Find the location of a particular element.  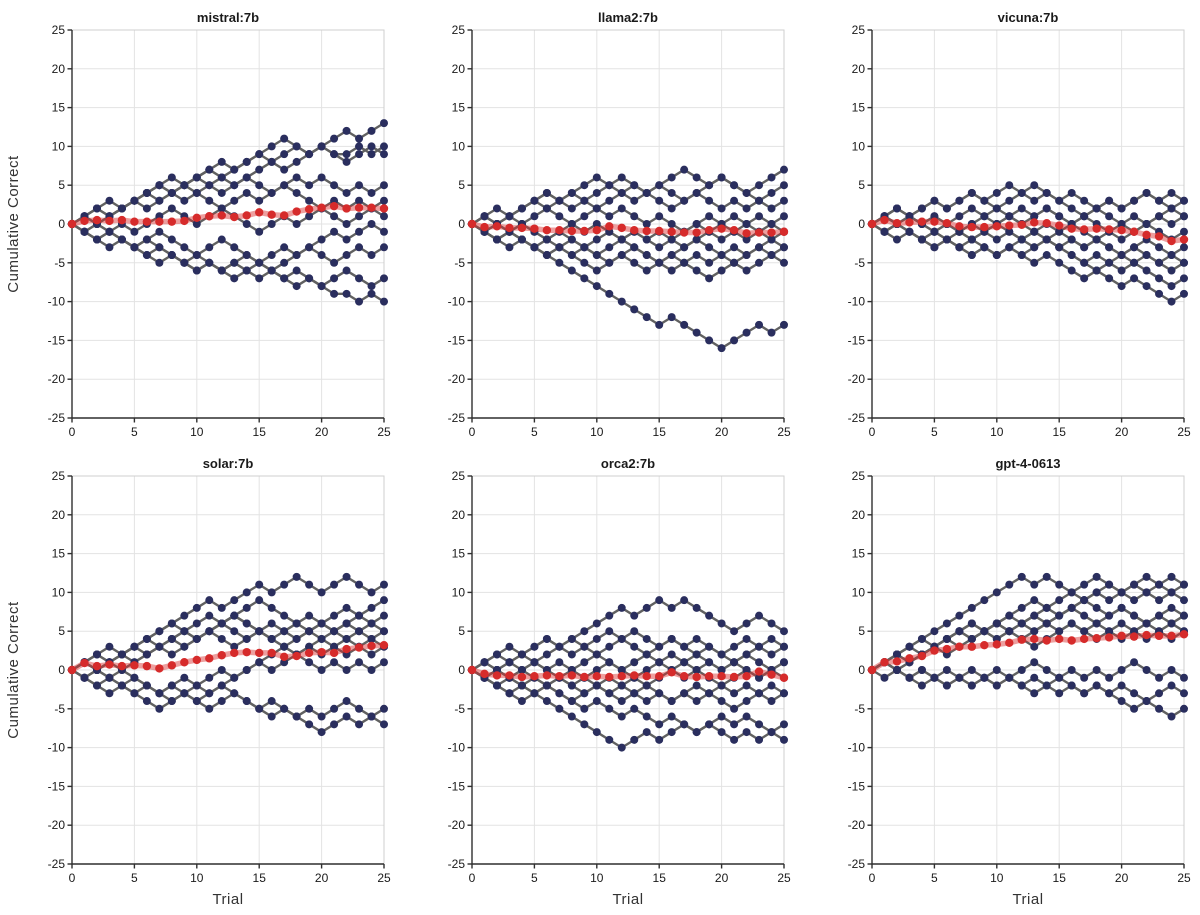

x-tick-label: 15 is located at coordinates (260, 432).